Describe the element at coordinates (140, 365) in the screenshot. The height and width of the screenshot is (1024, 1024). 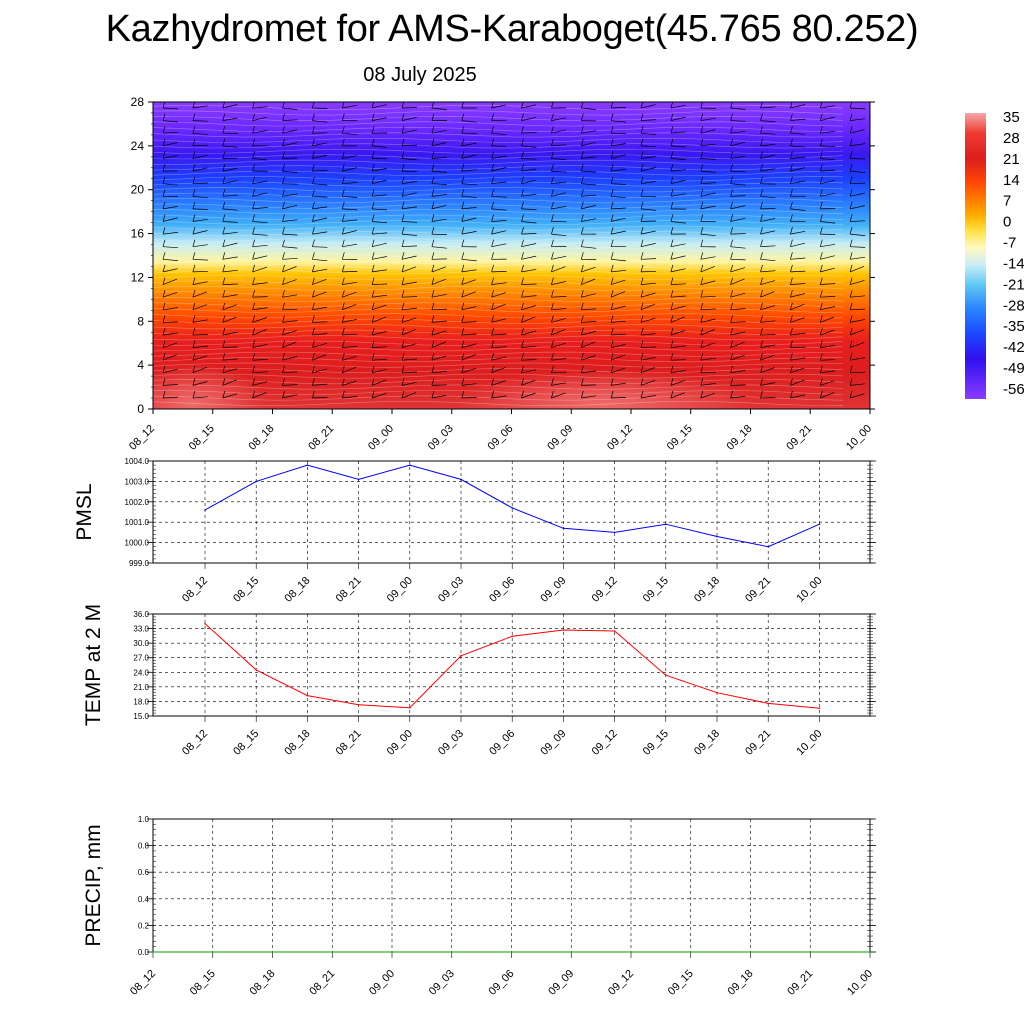
I see `y-tick-label: 4` at that location.